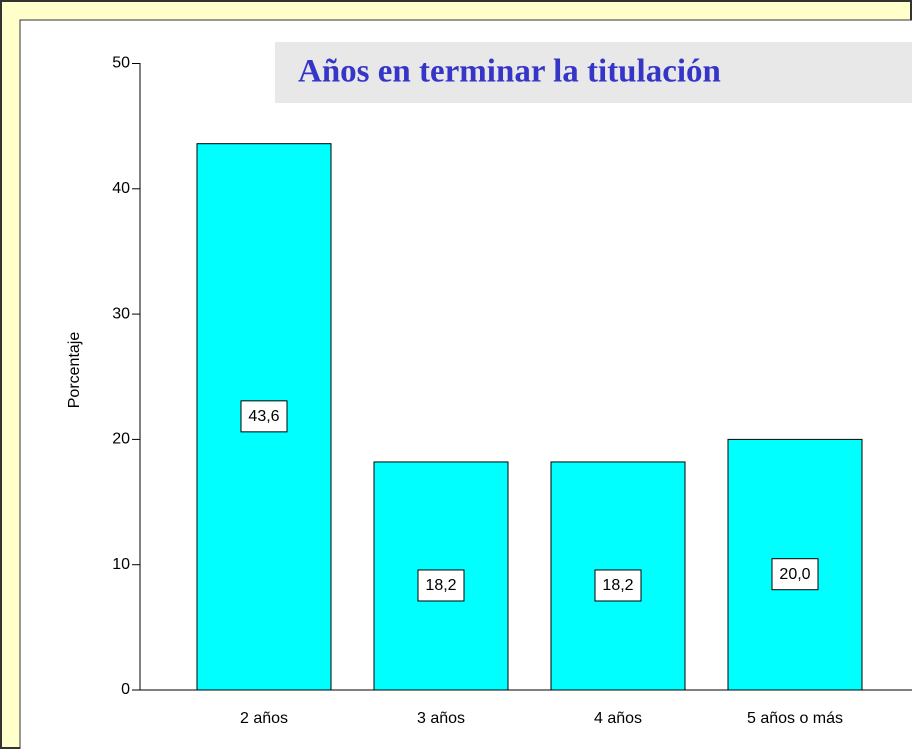  I want to click on chart-title: Años en terminar la titulación, so click(509, 72).